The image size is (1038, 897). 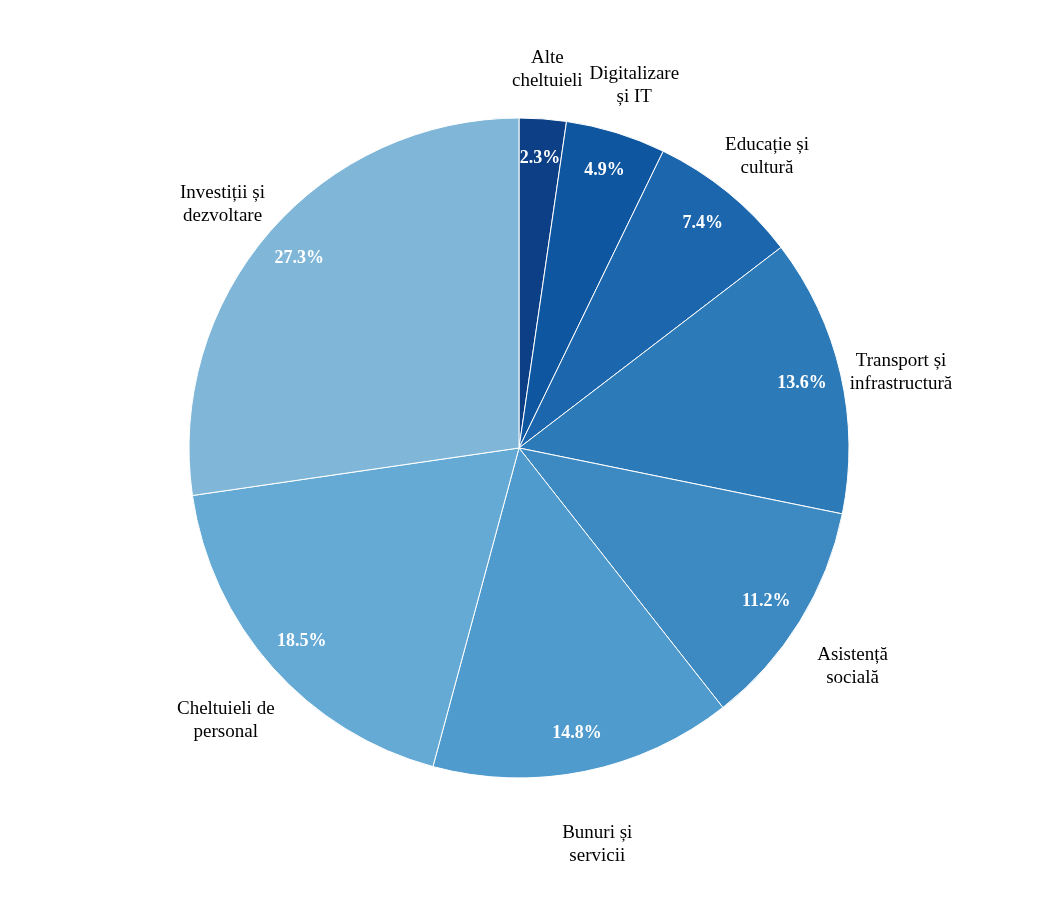 I want to click on data-label: 18.5%, so click(x=302, y=639).